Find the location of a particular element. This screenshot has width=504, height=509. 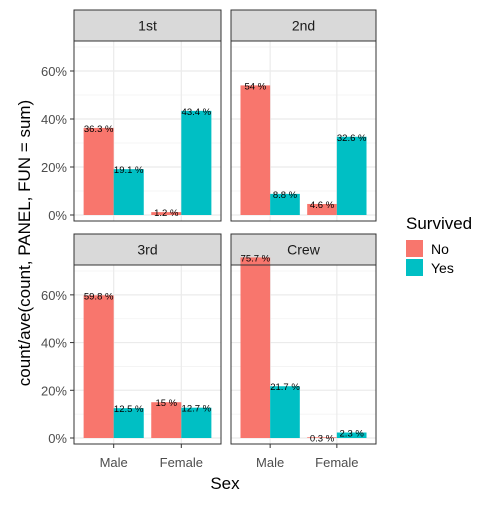

data-label: 21.7 % is located at coordinates (285, 387).